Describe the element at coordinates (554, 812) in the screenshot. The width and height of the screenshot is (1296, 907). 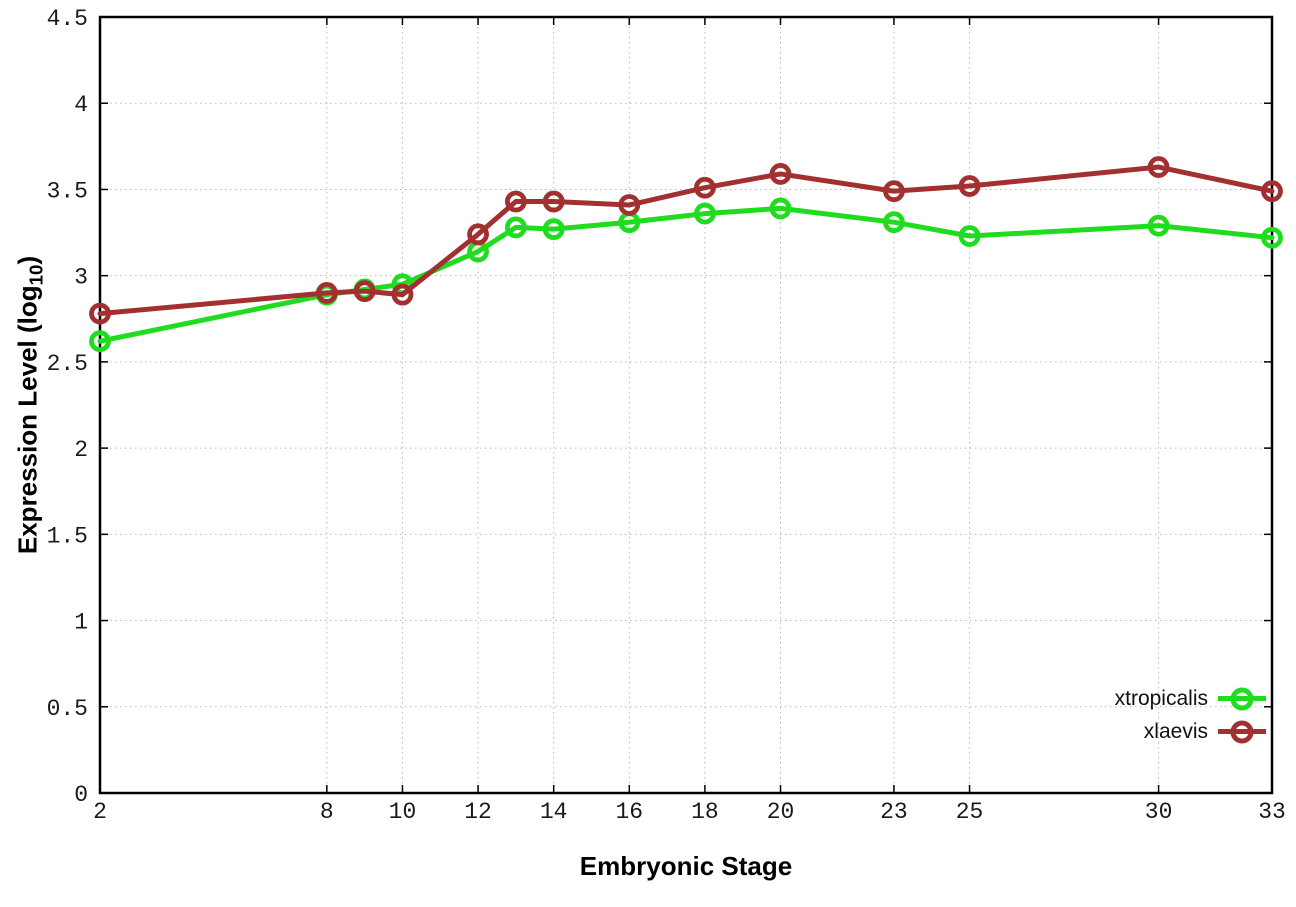
I see `x-tick-label: 14` at that location.